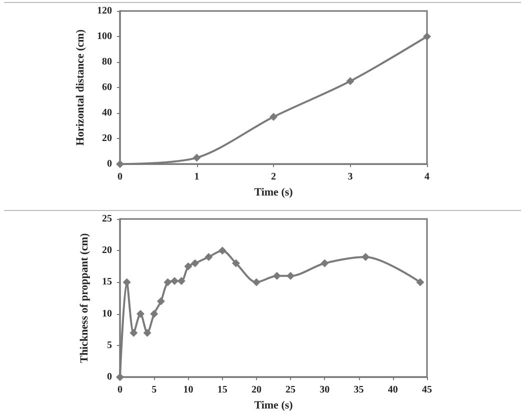 The image size is (527, 418). Describe the element at coordinates (104, 36) in the screenshot. I see `y-tick-label: 100` at that location.